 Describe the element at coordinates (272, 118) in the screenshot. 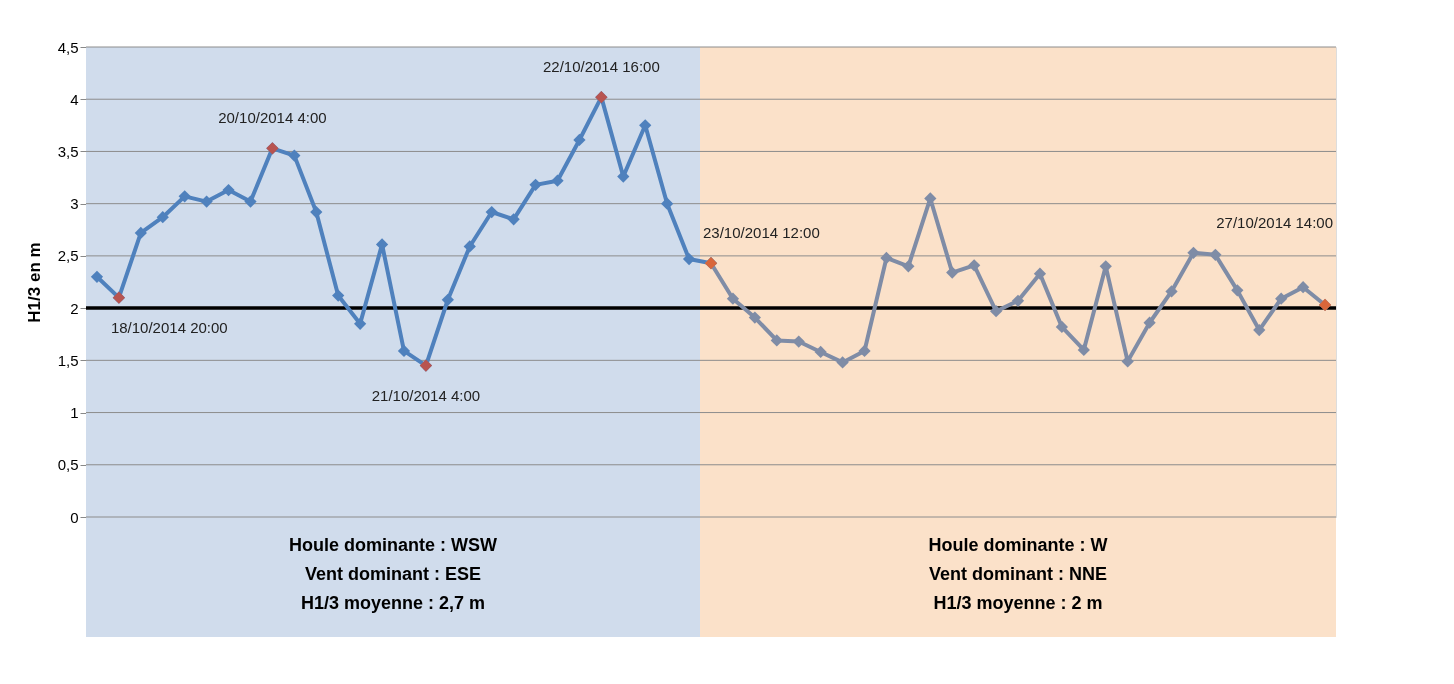

I see `annotation: 20/10/2014 4:00` at that location.